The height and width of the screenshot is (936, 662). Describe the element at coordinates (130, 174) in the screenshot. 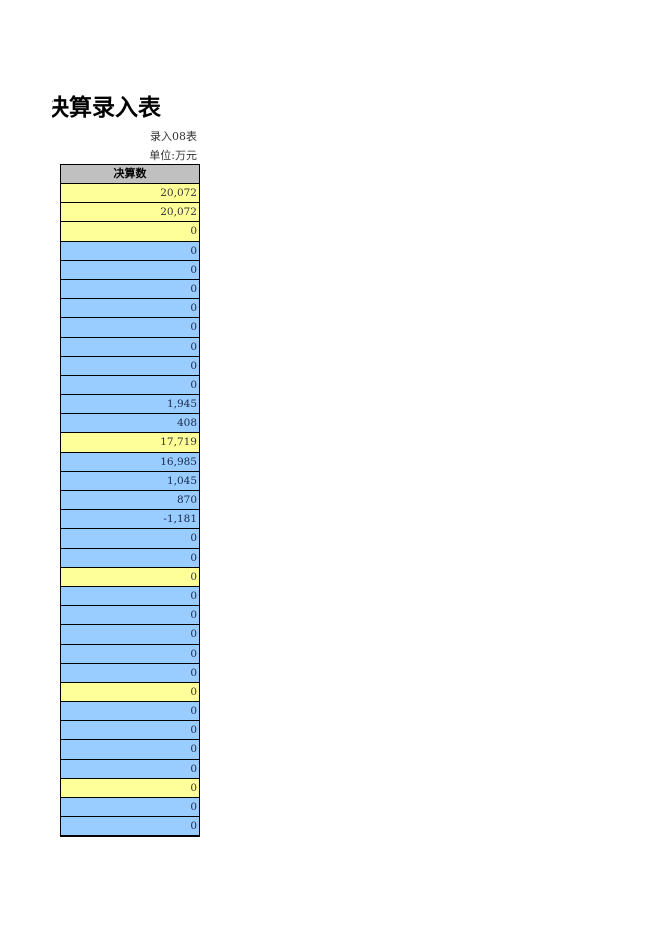

I see `column-header: 决算数` at that location.